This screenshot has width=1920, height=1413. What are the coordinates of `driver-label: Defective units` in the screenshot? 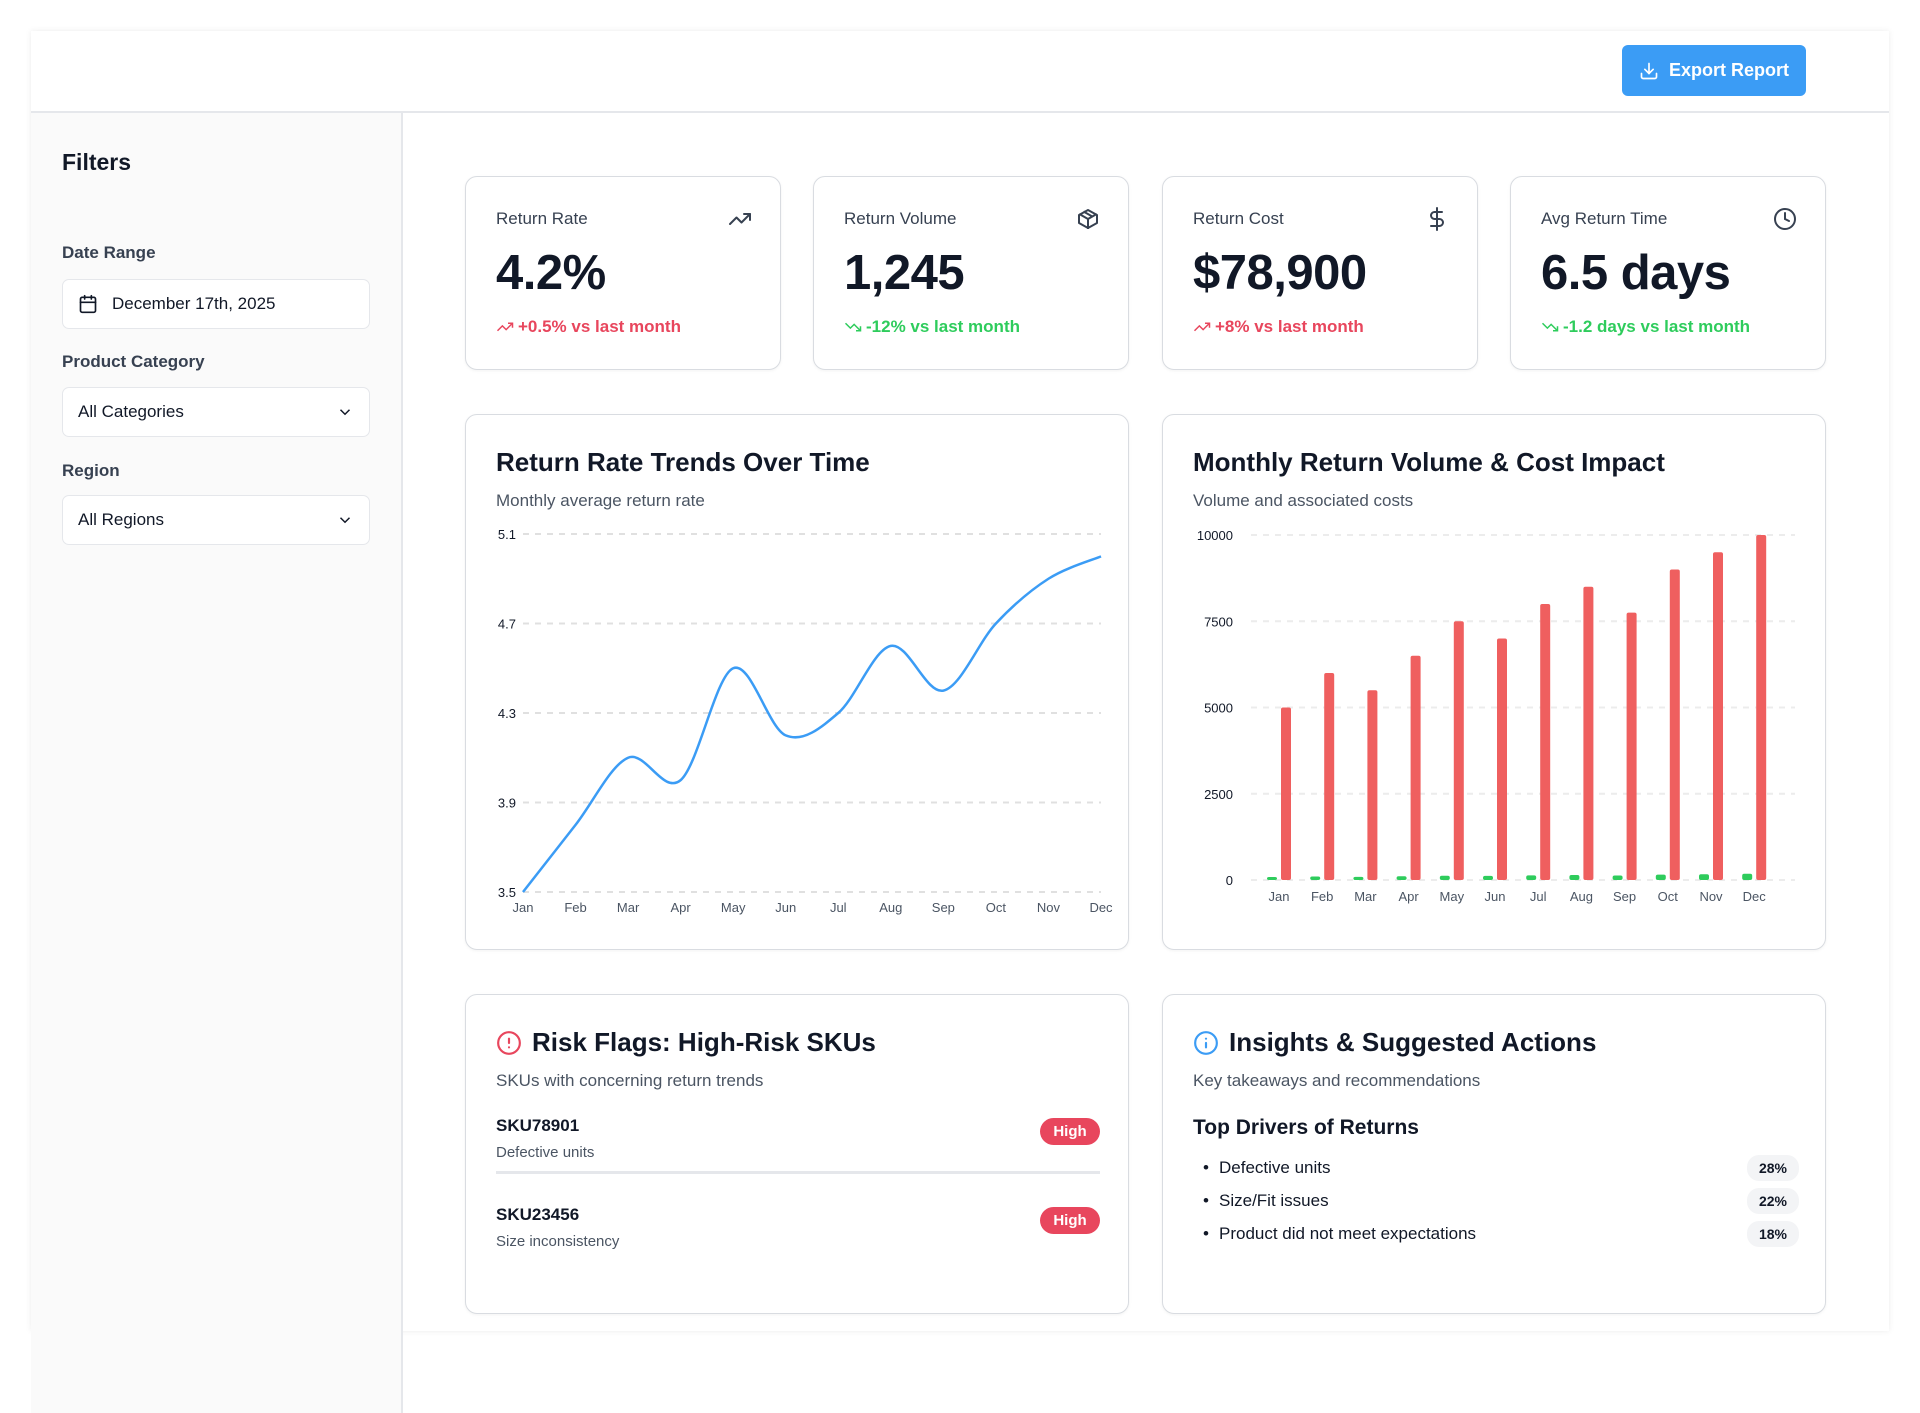 It's located at (1275, 1168).